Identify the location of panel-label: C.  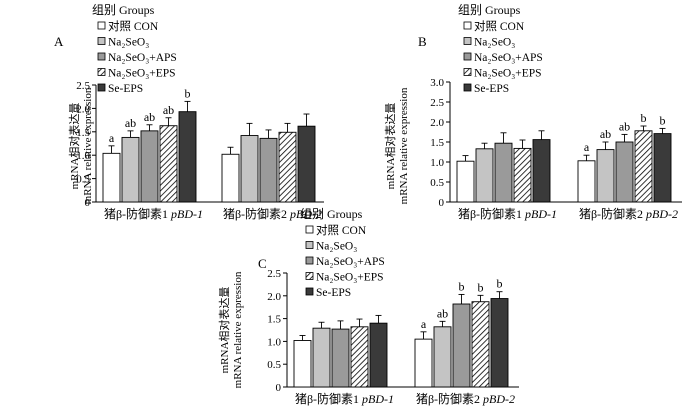
(262, 263).